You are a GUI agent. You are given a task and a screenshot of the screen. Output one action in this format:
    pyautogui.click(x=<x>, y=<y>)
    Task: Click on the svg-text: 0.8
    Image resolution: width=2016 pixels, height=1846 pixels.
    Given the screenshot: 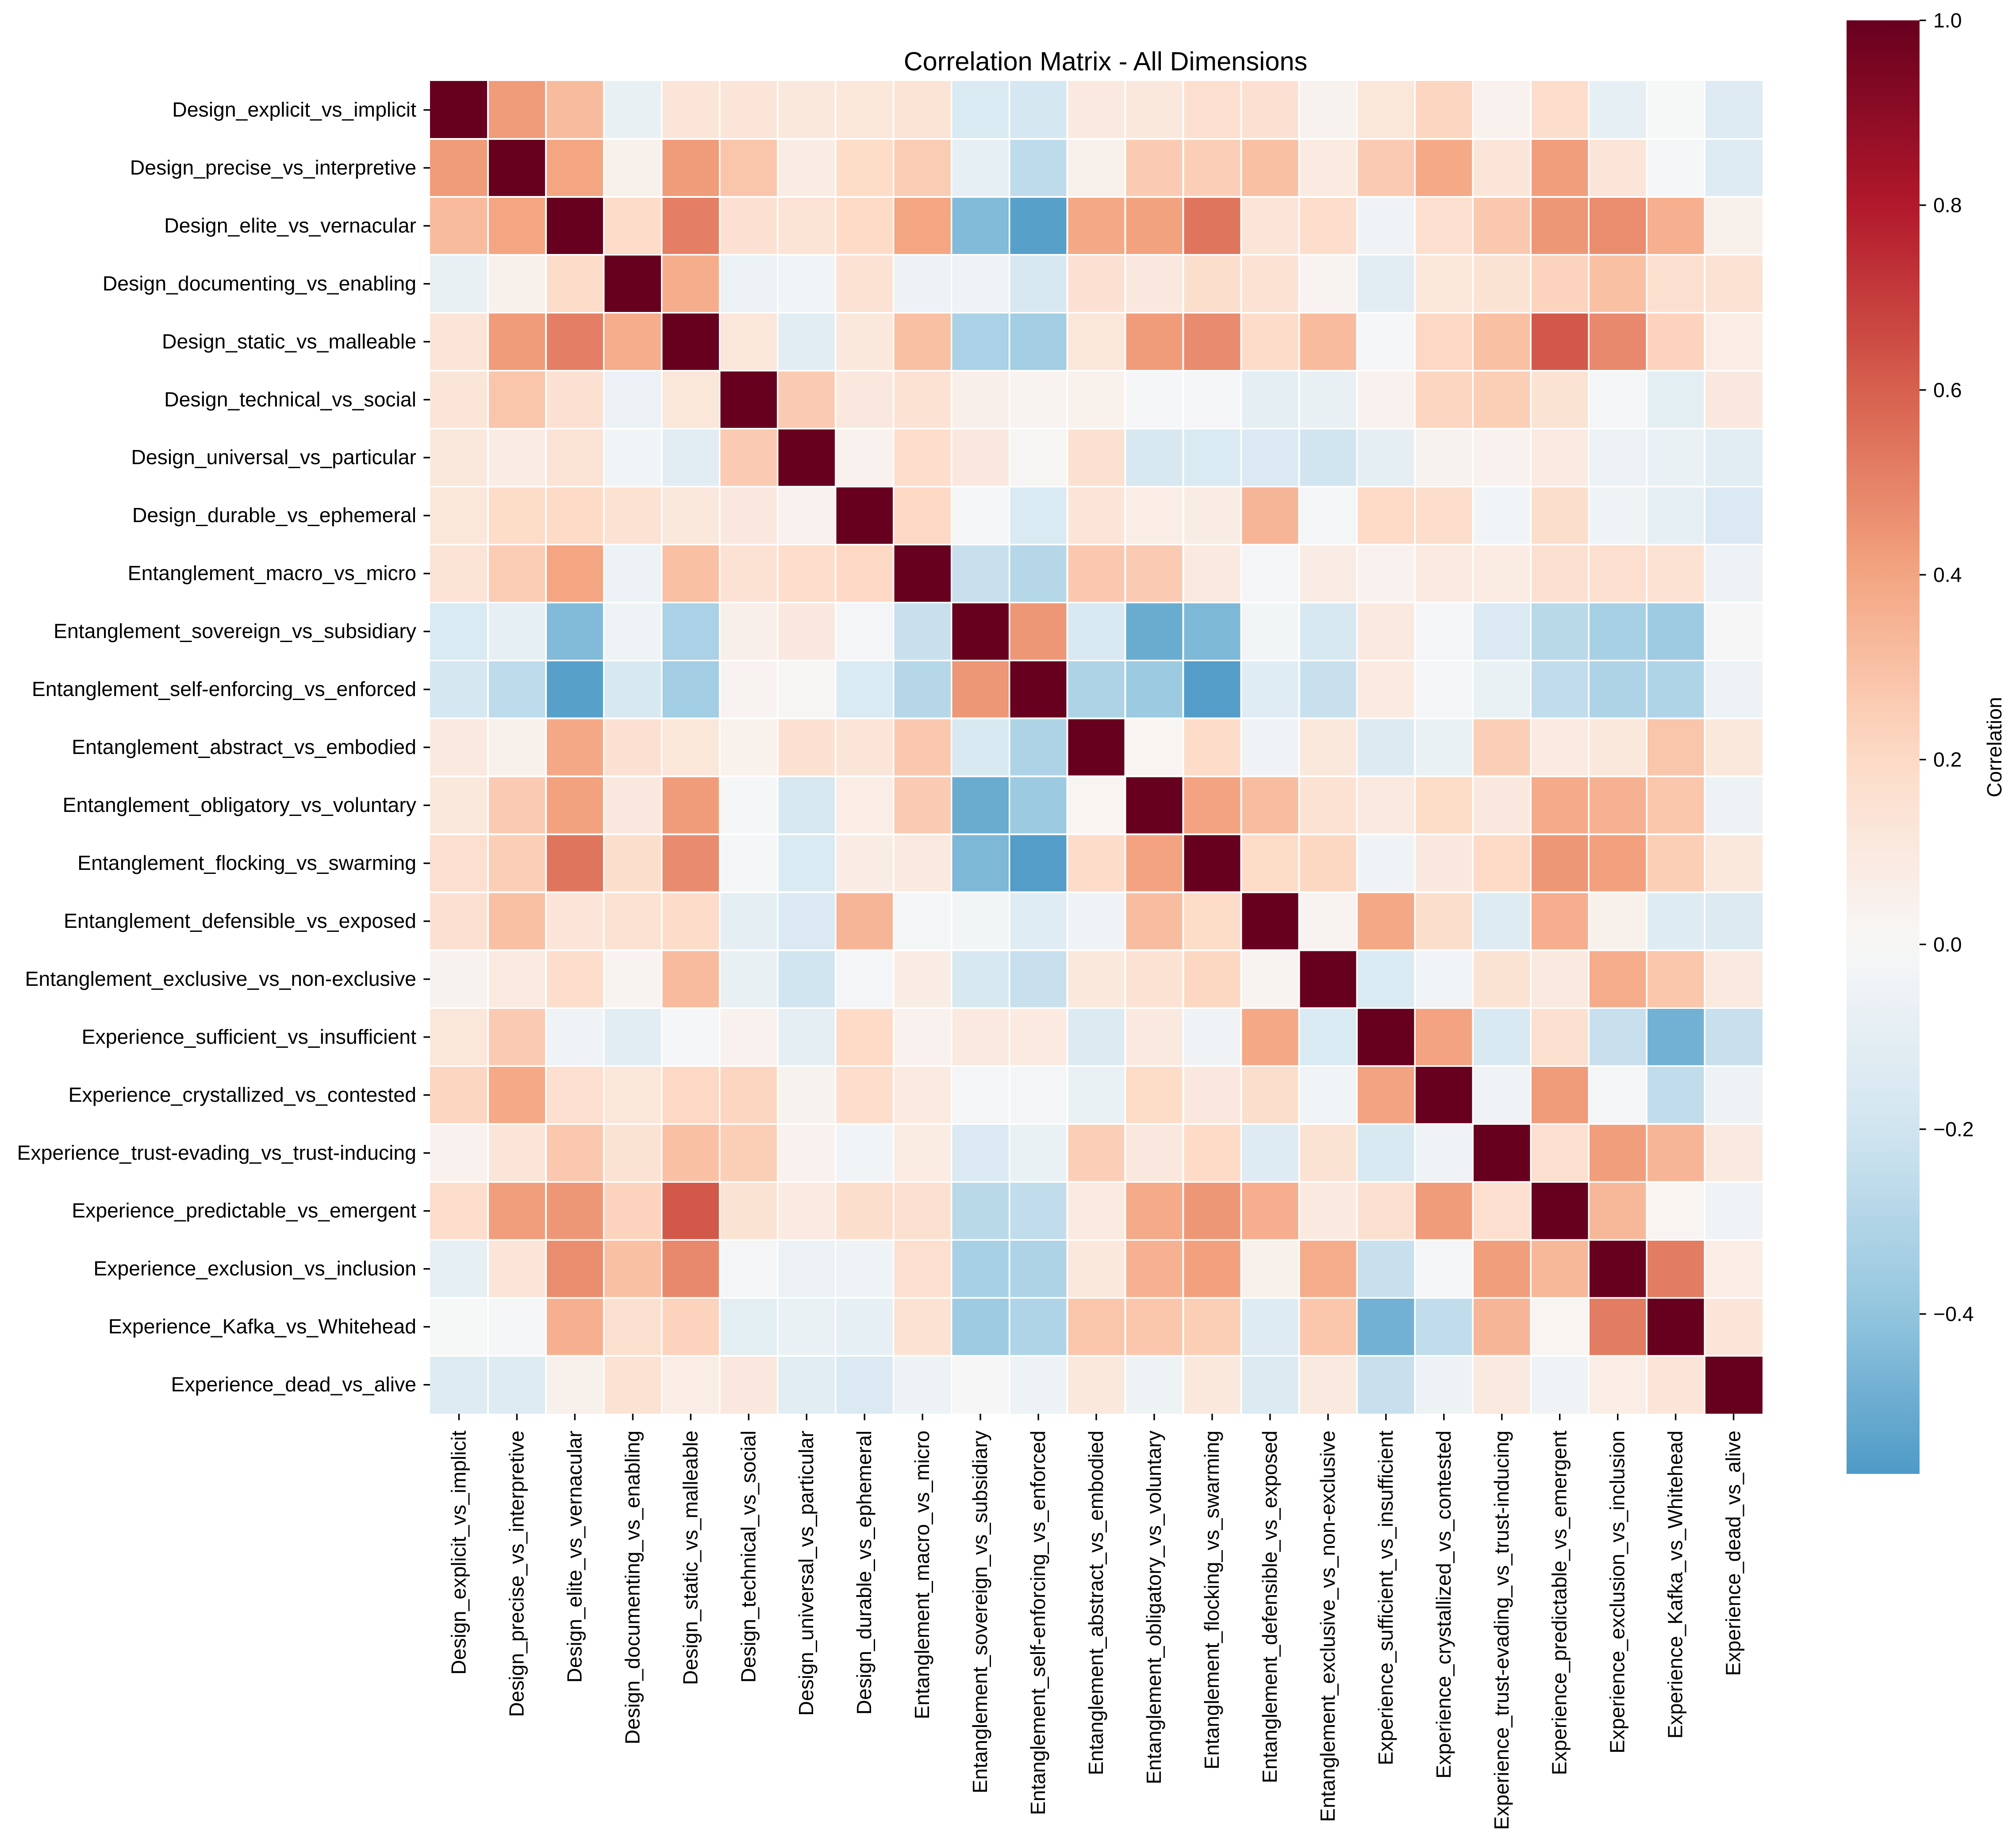 What is the action you would take?
    pyautogui.click(x=1947, y=205)
    